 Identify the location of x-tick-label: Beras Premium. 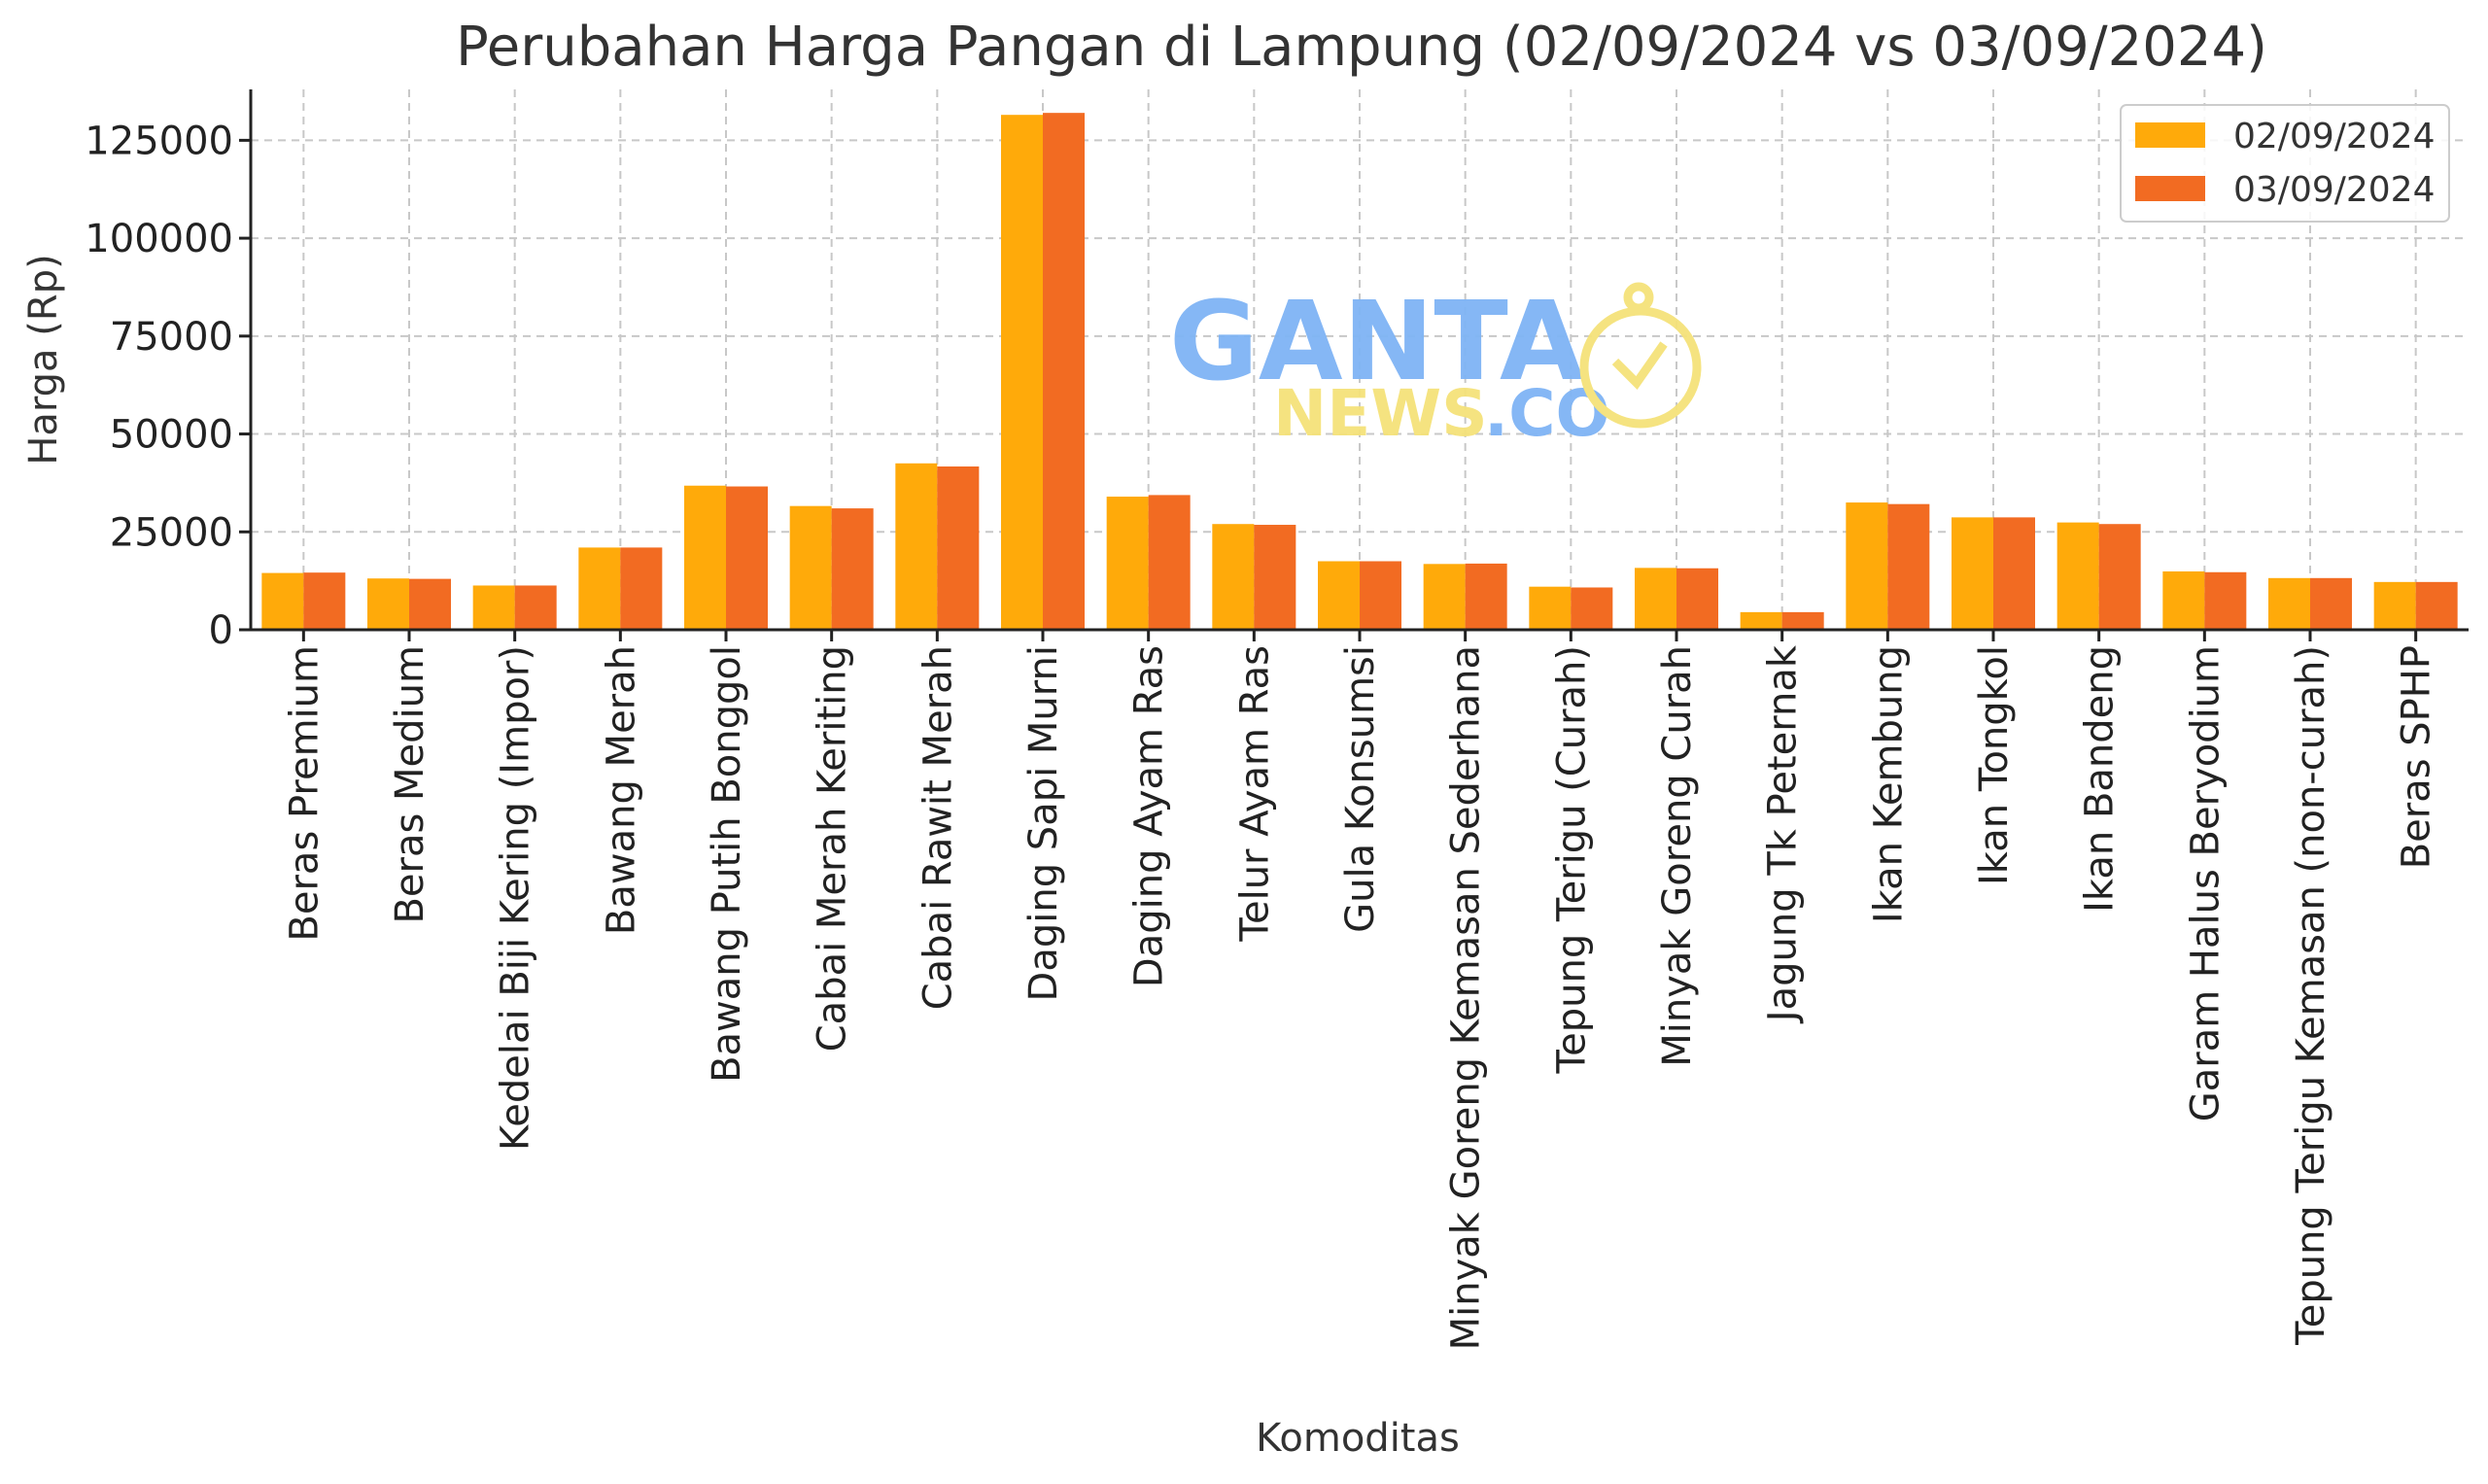
(304, 793).